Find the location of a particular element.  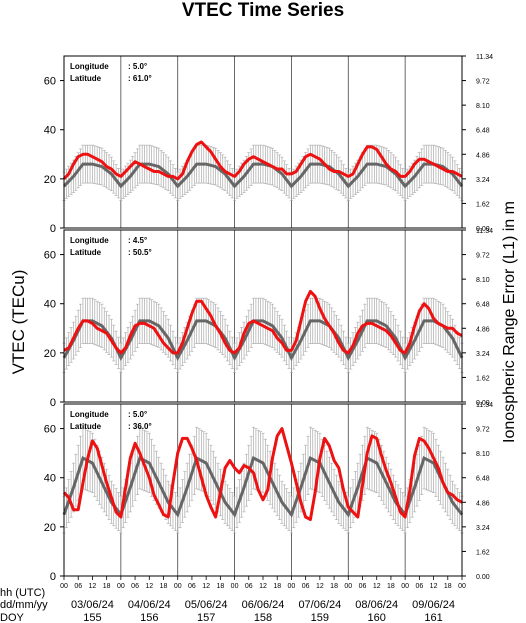

x-doy-label: 156 is located at coordinates (149, 617).